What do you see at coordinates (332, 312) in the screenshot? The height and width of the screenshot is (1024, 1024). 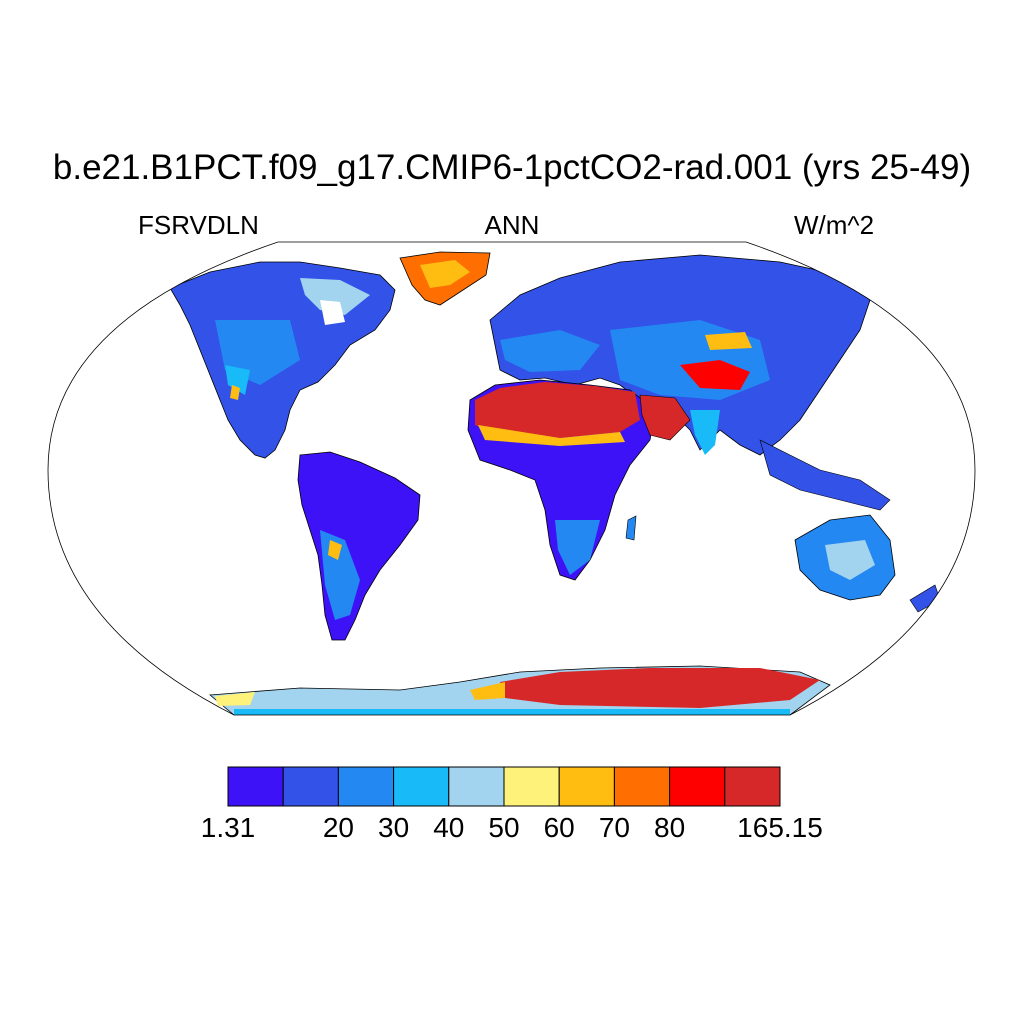 I see `hudson-bay-patch` at bounding box center [332, 312].